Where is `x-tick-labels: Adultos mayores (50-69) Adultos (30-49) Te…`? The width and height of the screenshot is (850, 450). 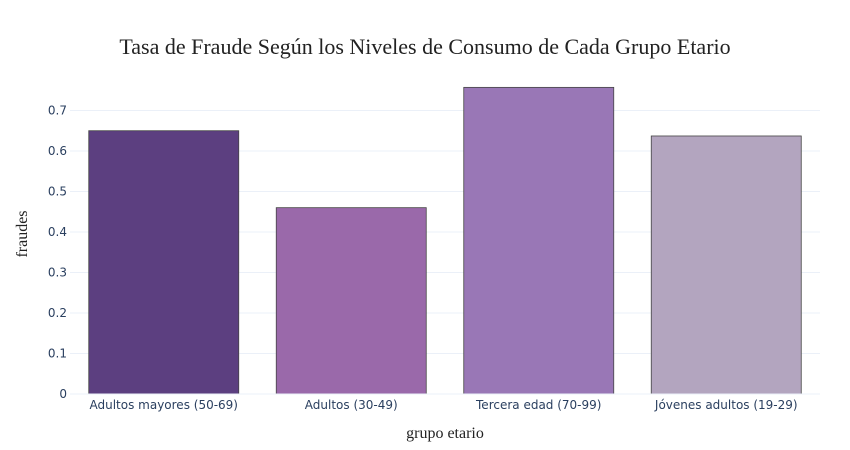 x-tick-labels: Adultos mayores (50-69) Adultos (30-49) Te… is located at coordinates (443, 405).